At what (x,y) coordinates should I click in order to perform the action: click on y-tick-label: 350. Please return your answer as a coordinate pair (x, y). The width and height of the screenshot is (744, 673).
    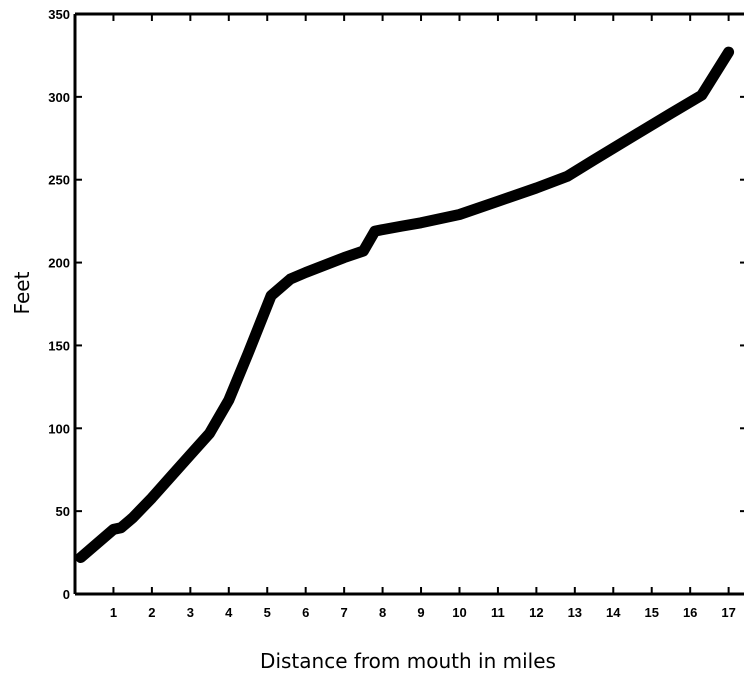
    Looking at the image, I should click on (59, 14).